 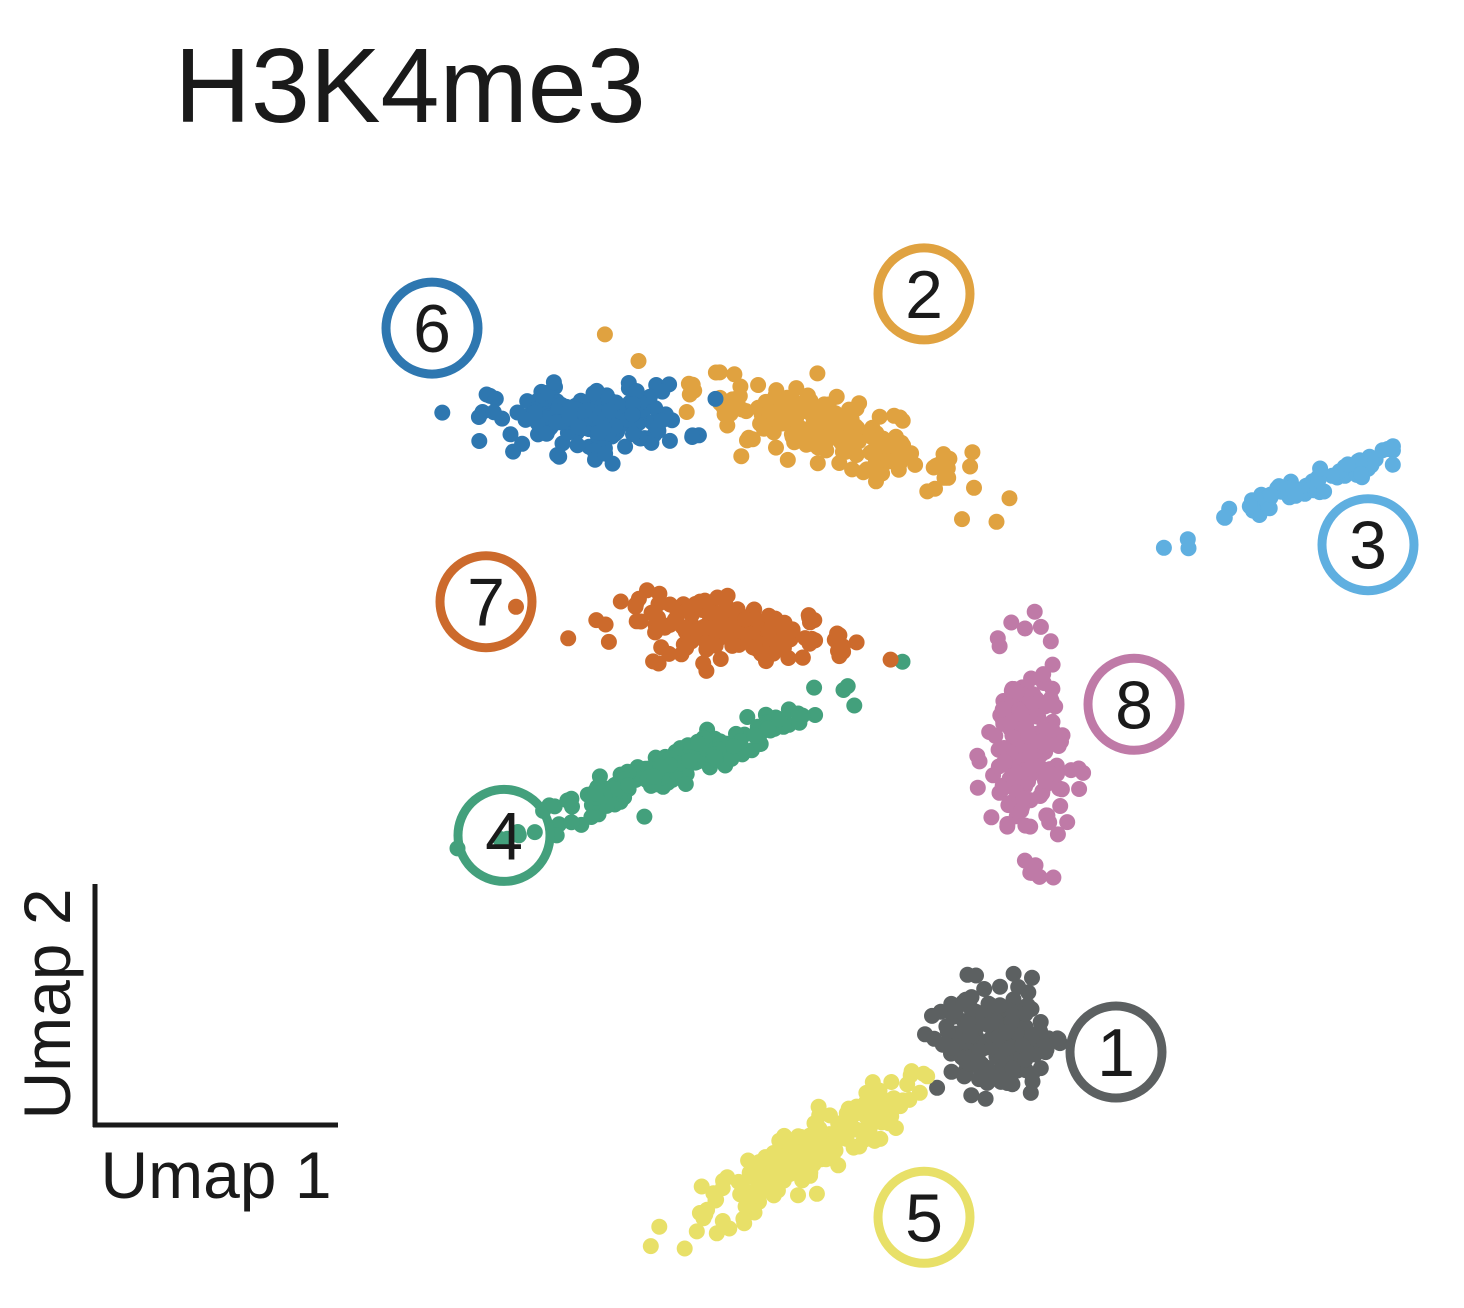 What do you see at coordinates (1030, 744) in the screenshot?
I see `cluster-8-points` at bounding box center [1030, 744].